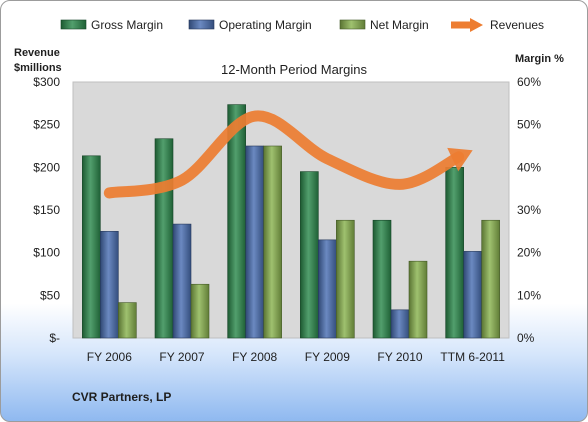  I want to click on y-left-tick-label: $-, so click(54, 338).